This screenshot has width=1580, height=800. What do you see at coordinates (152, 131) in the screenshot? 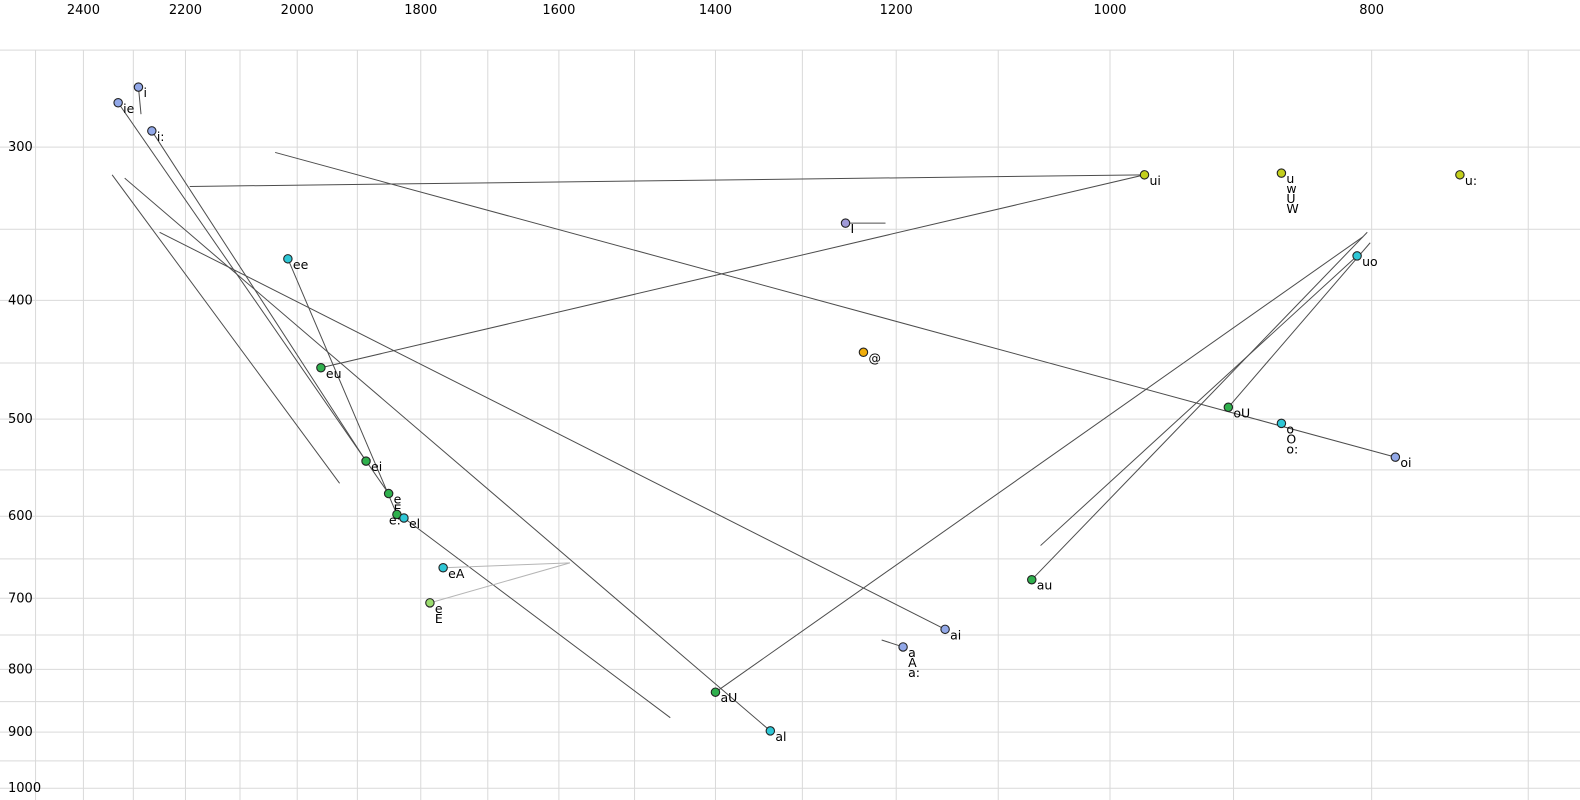
I see `vowel-point-i-long` at bounding box center [152, 131].